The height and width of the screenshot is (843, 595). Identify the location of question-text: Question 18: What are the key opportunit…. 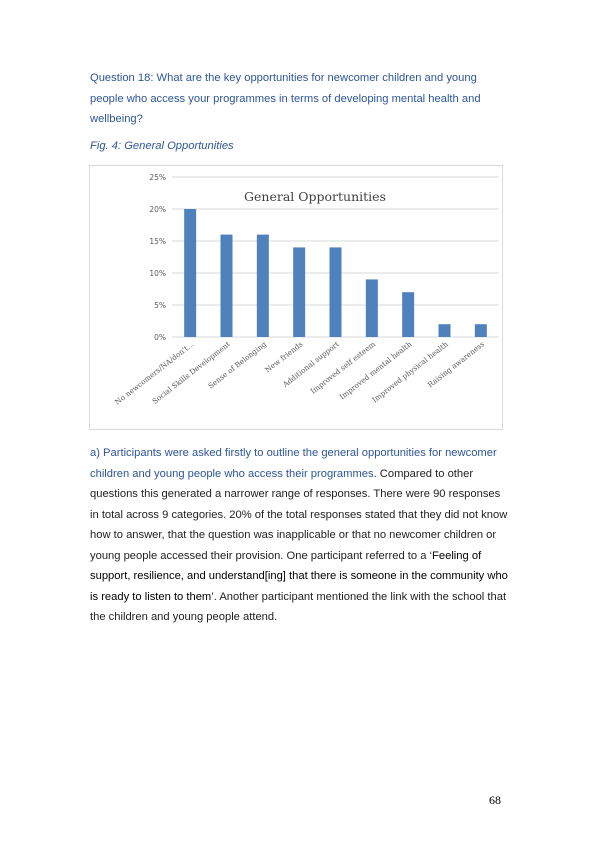
(285, 98).